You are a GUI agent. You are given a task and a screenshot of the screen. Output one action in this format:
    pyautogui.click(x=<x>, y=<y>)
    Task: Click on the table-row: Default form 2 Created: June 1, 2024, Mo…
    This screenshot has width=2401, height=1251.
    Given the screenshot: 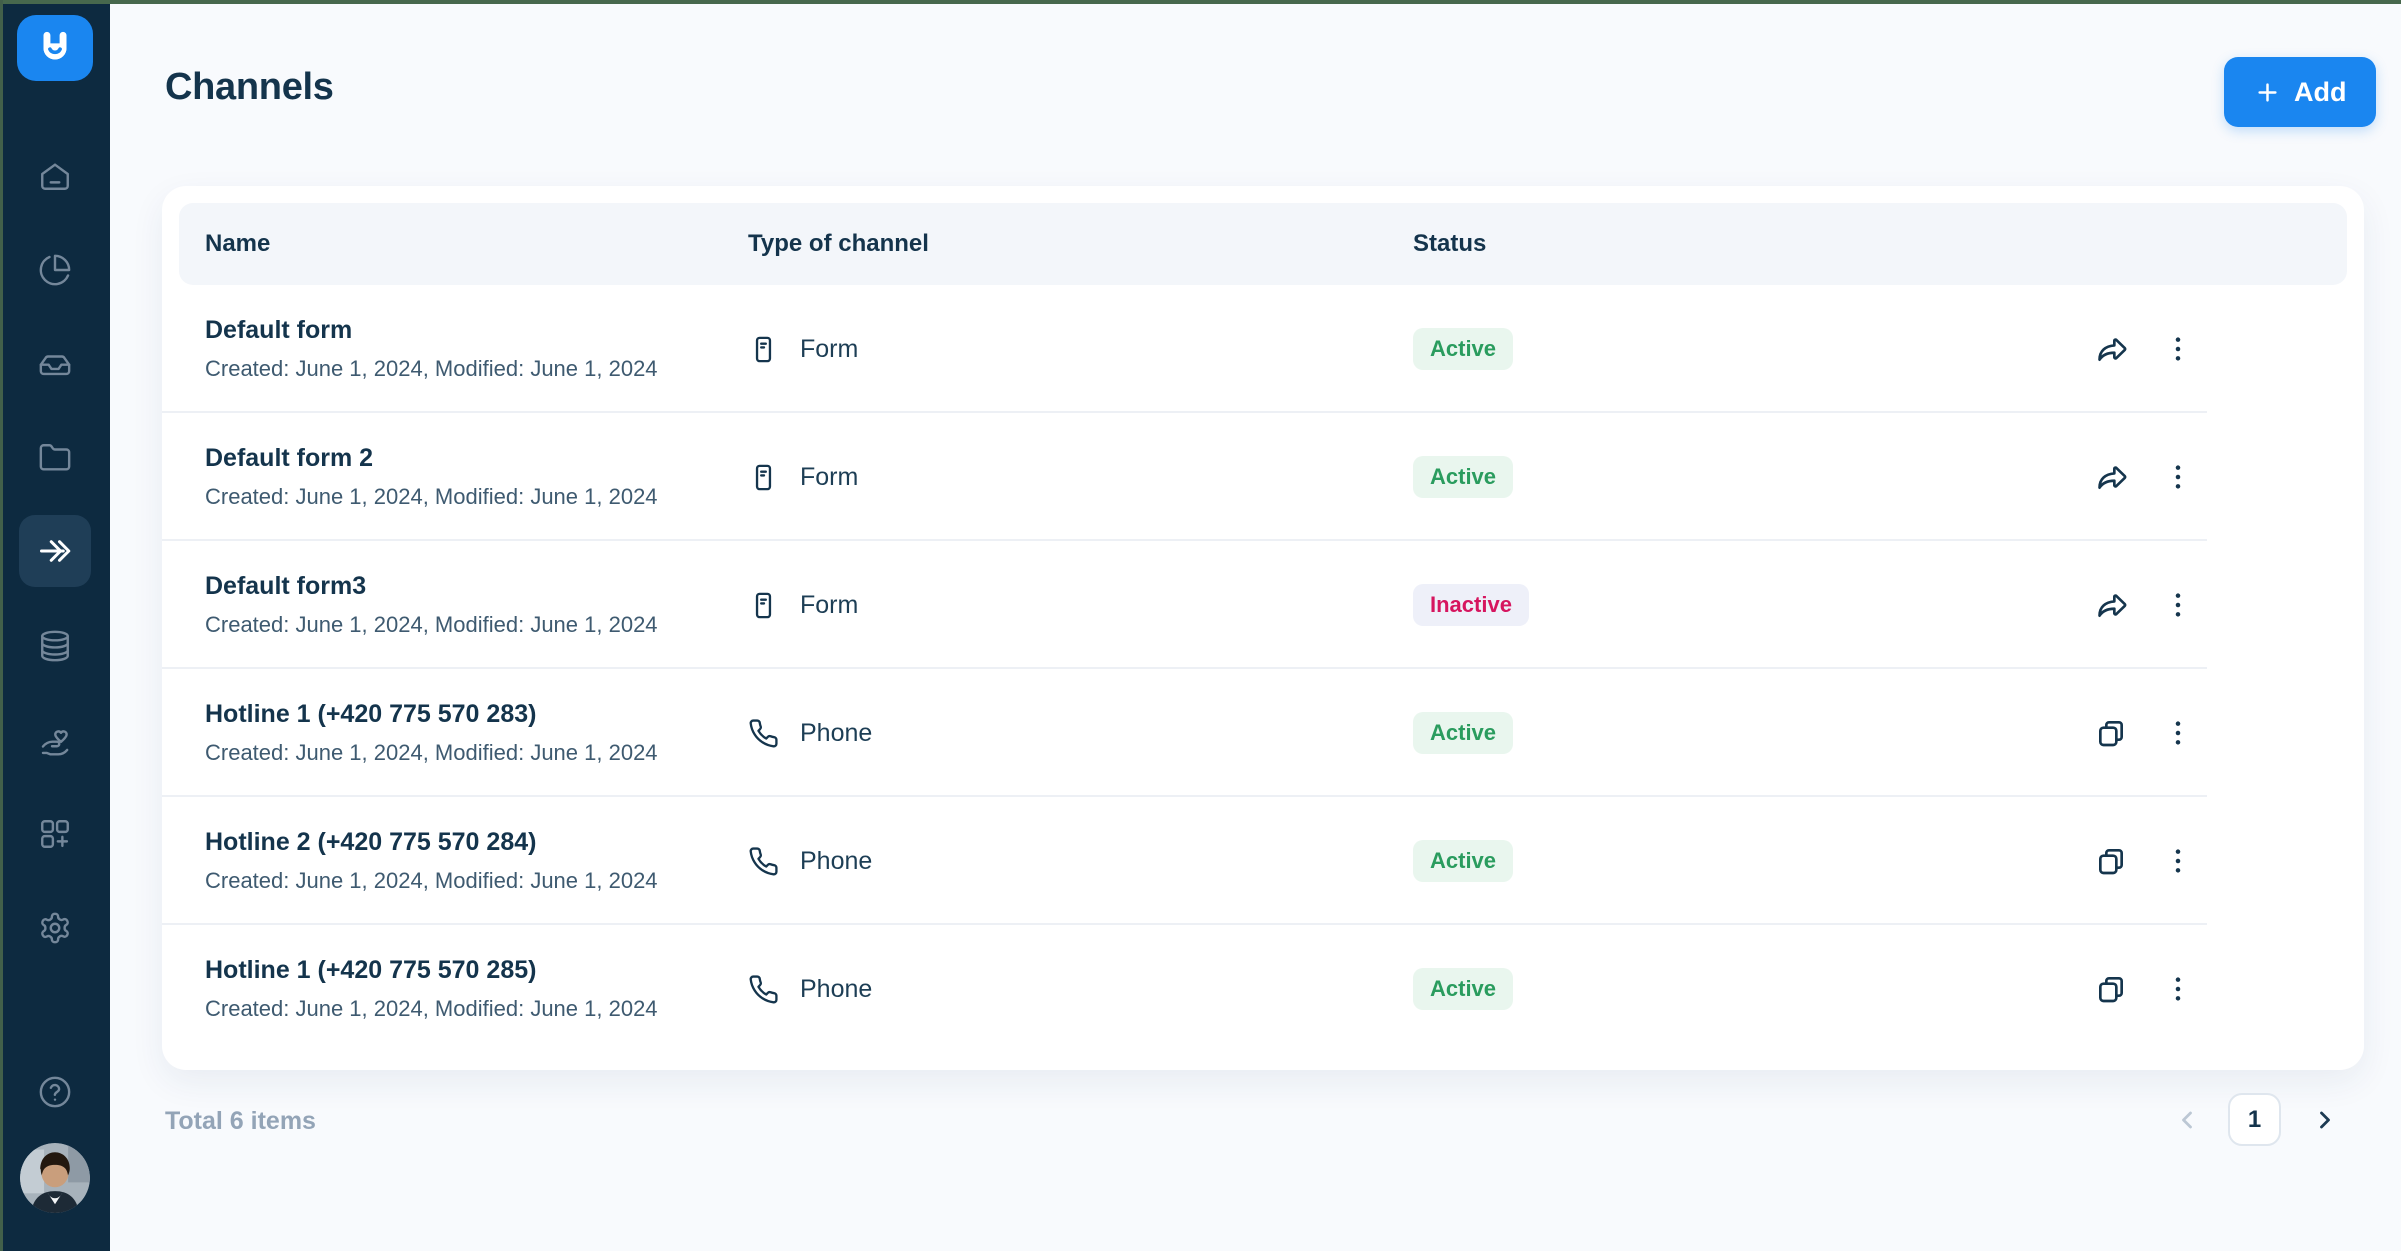 What is the action you would take?
    pyautogui.click(x=1254, y=477)
    